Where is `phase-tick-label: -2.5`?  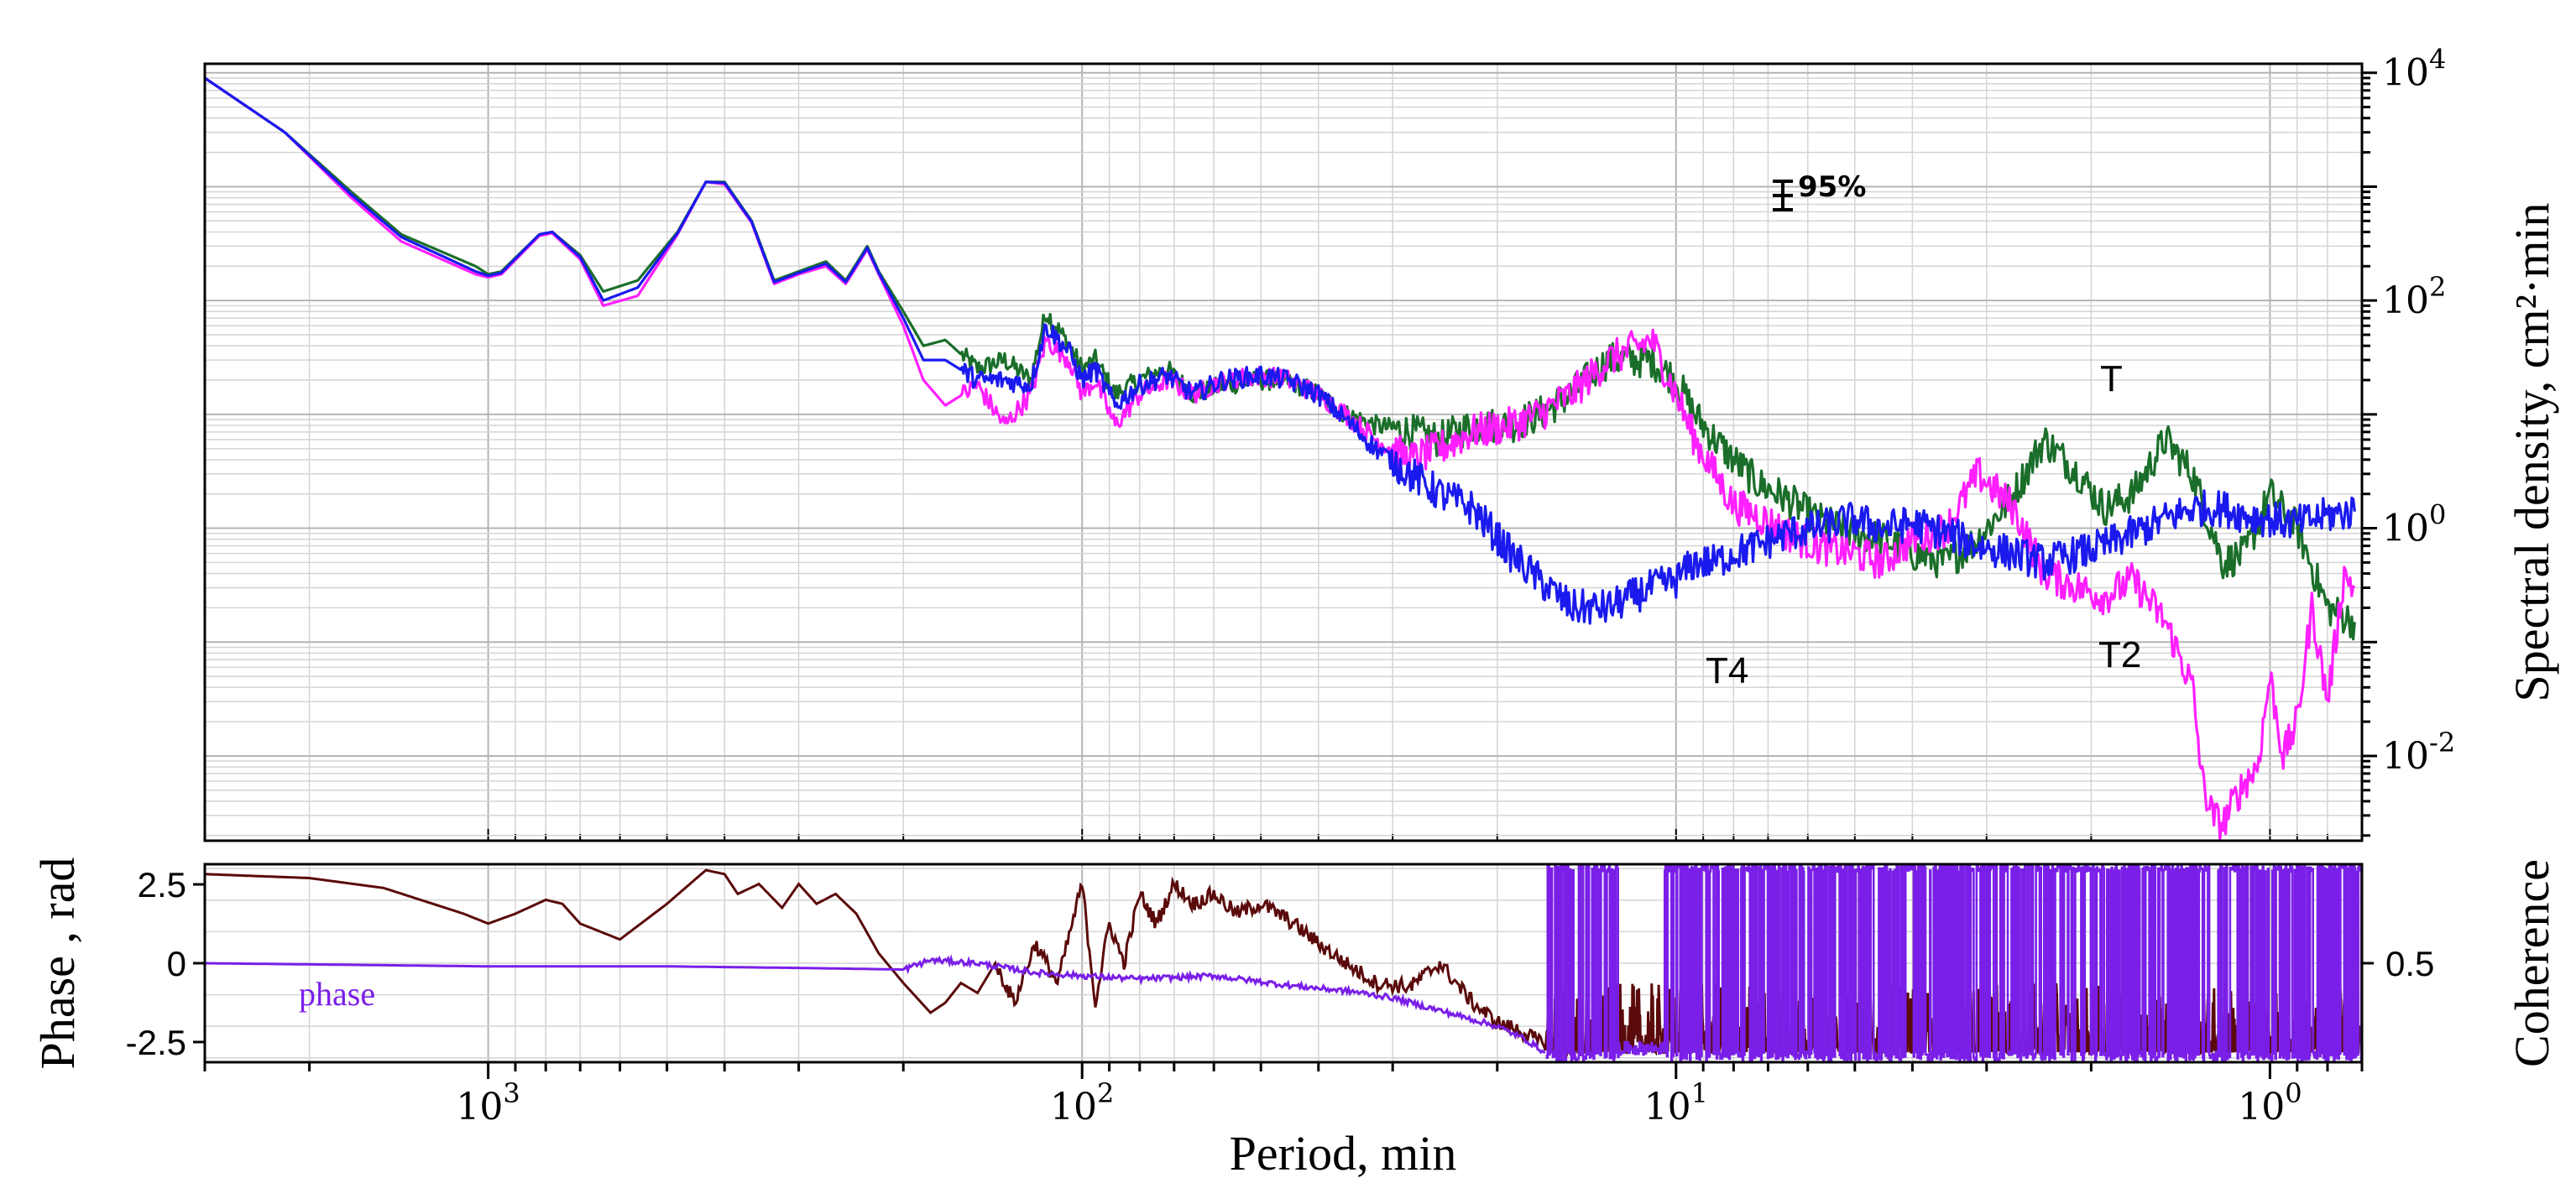 phase-tick-label: -2.5 is located at coordinates (156, 1042).